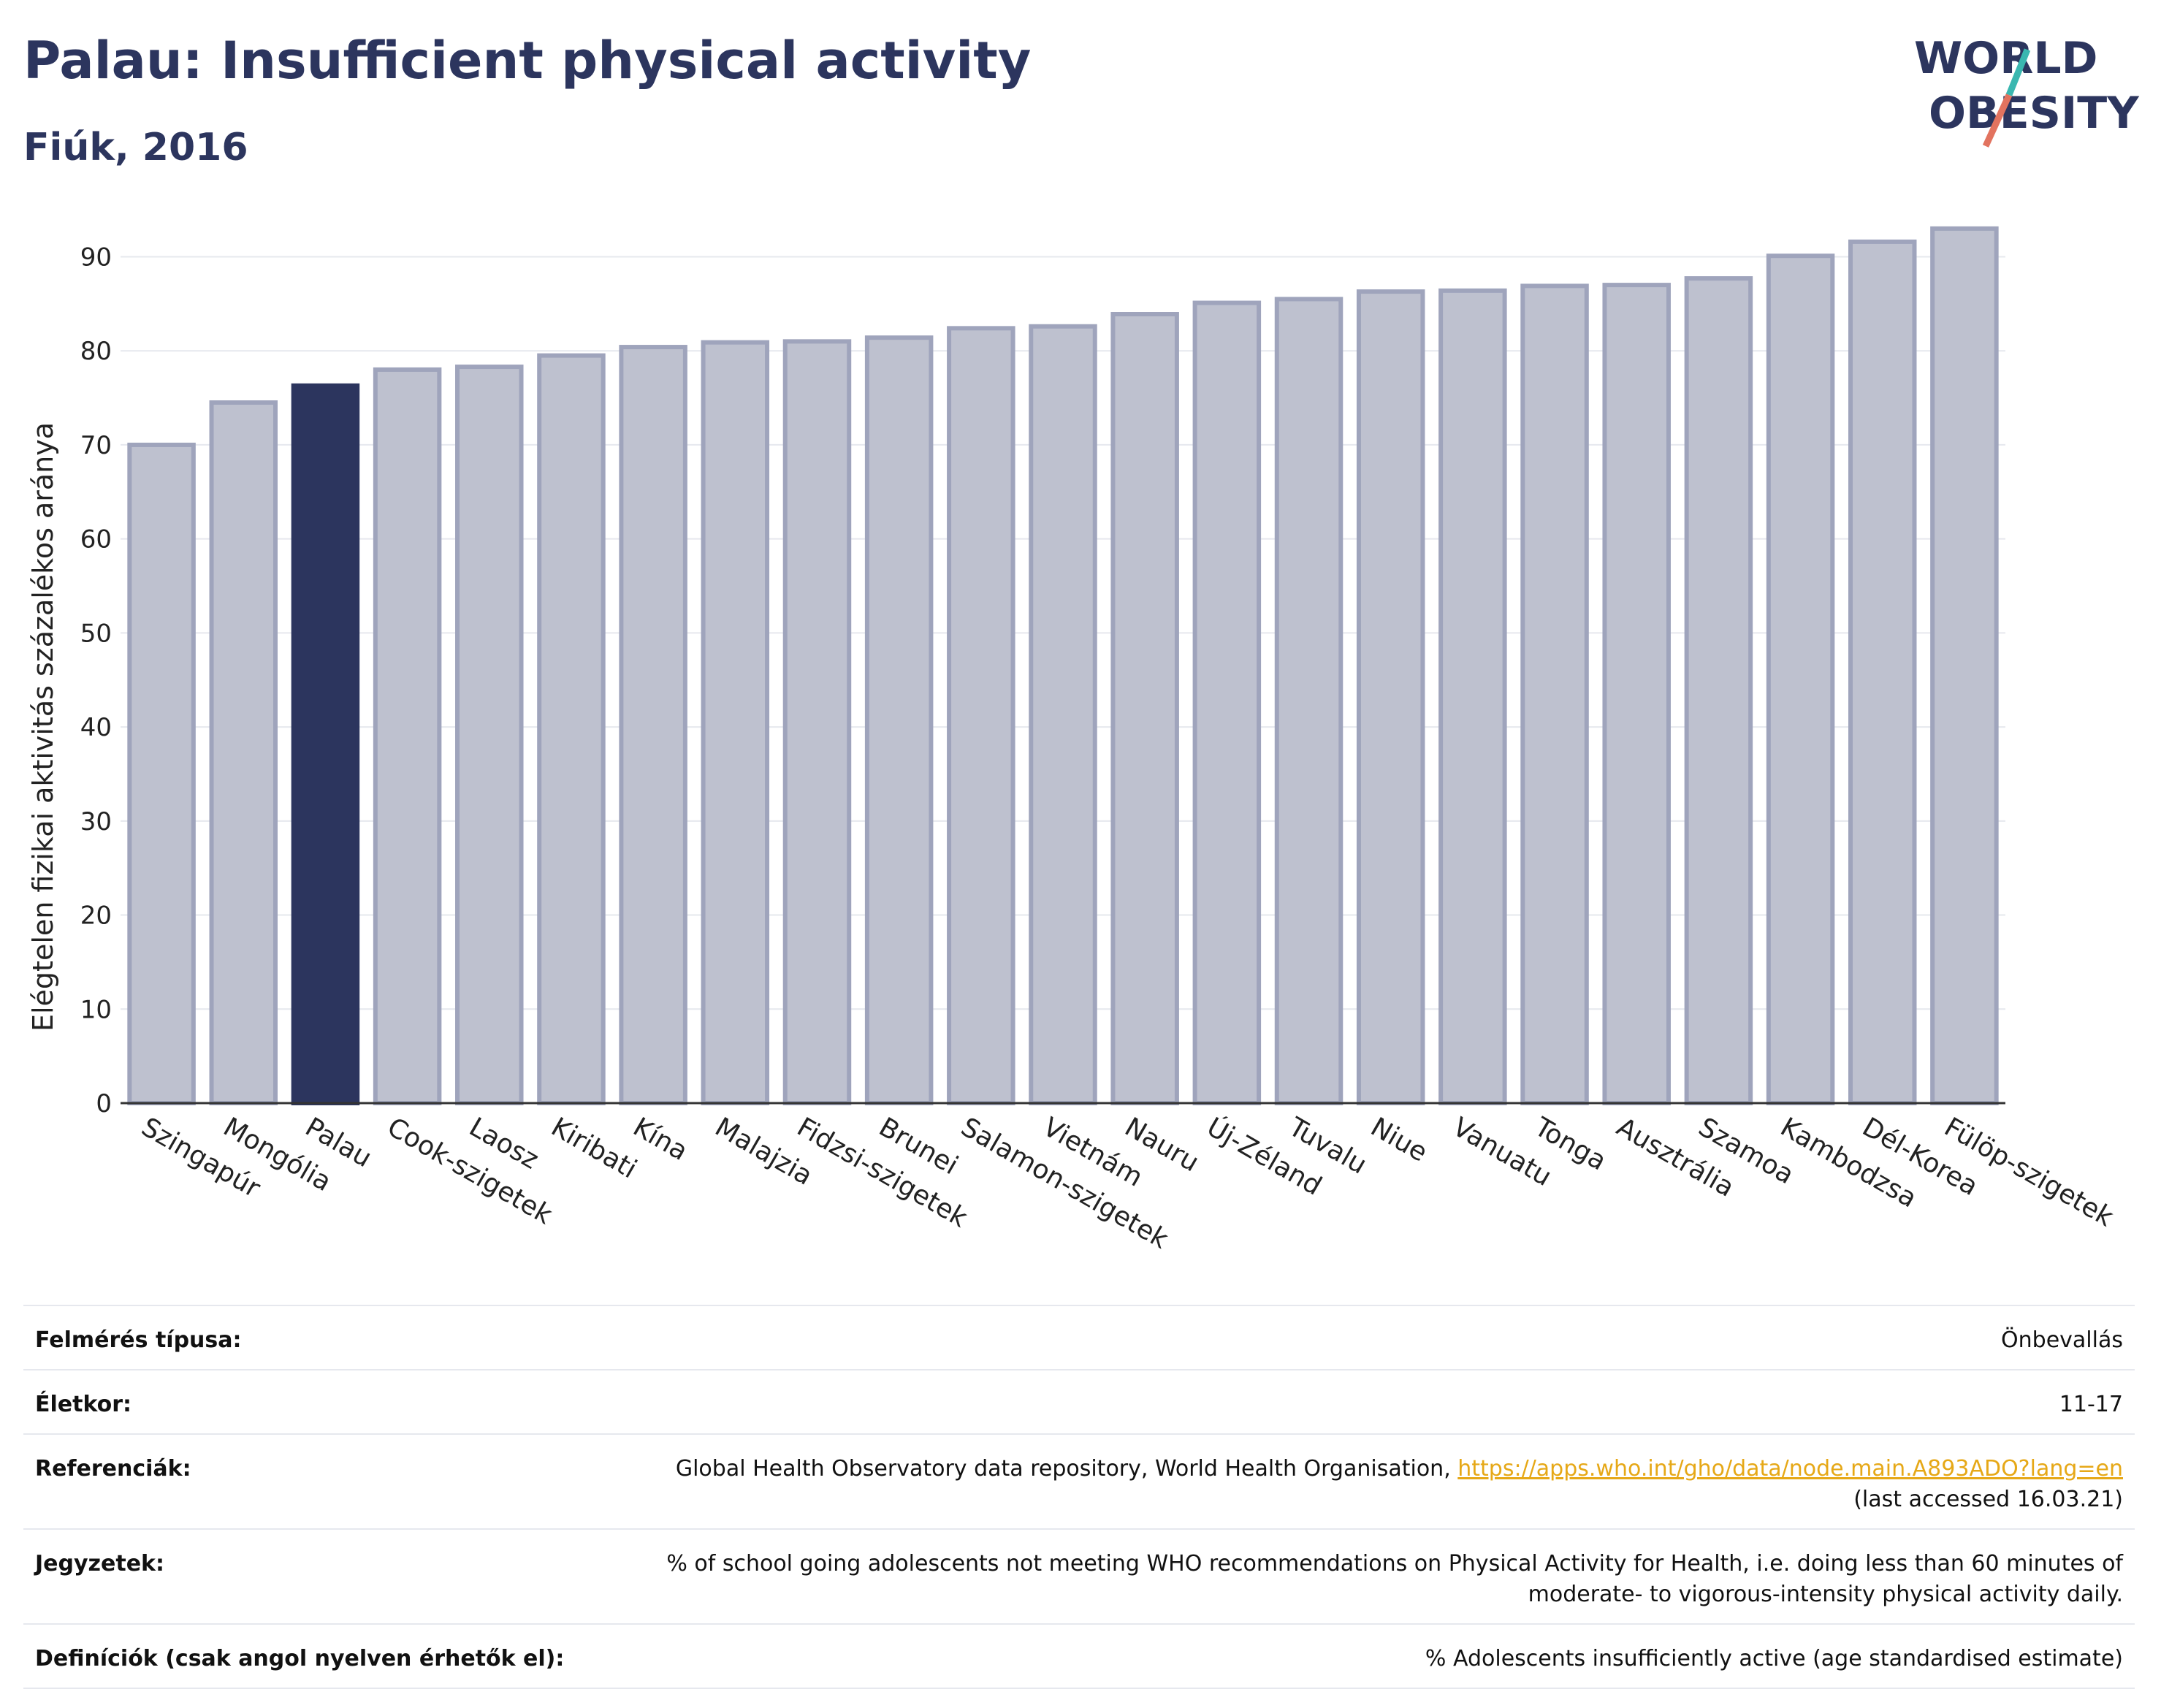 The height and width of the screenshot is (1708, 2161). I want to click on y-tick-label: 50, so click(96, 633).